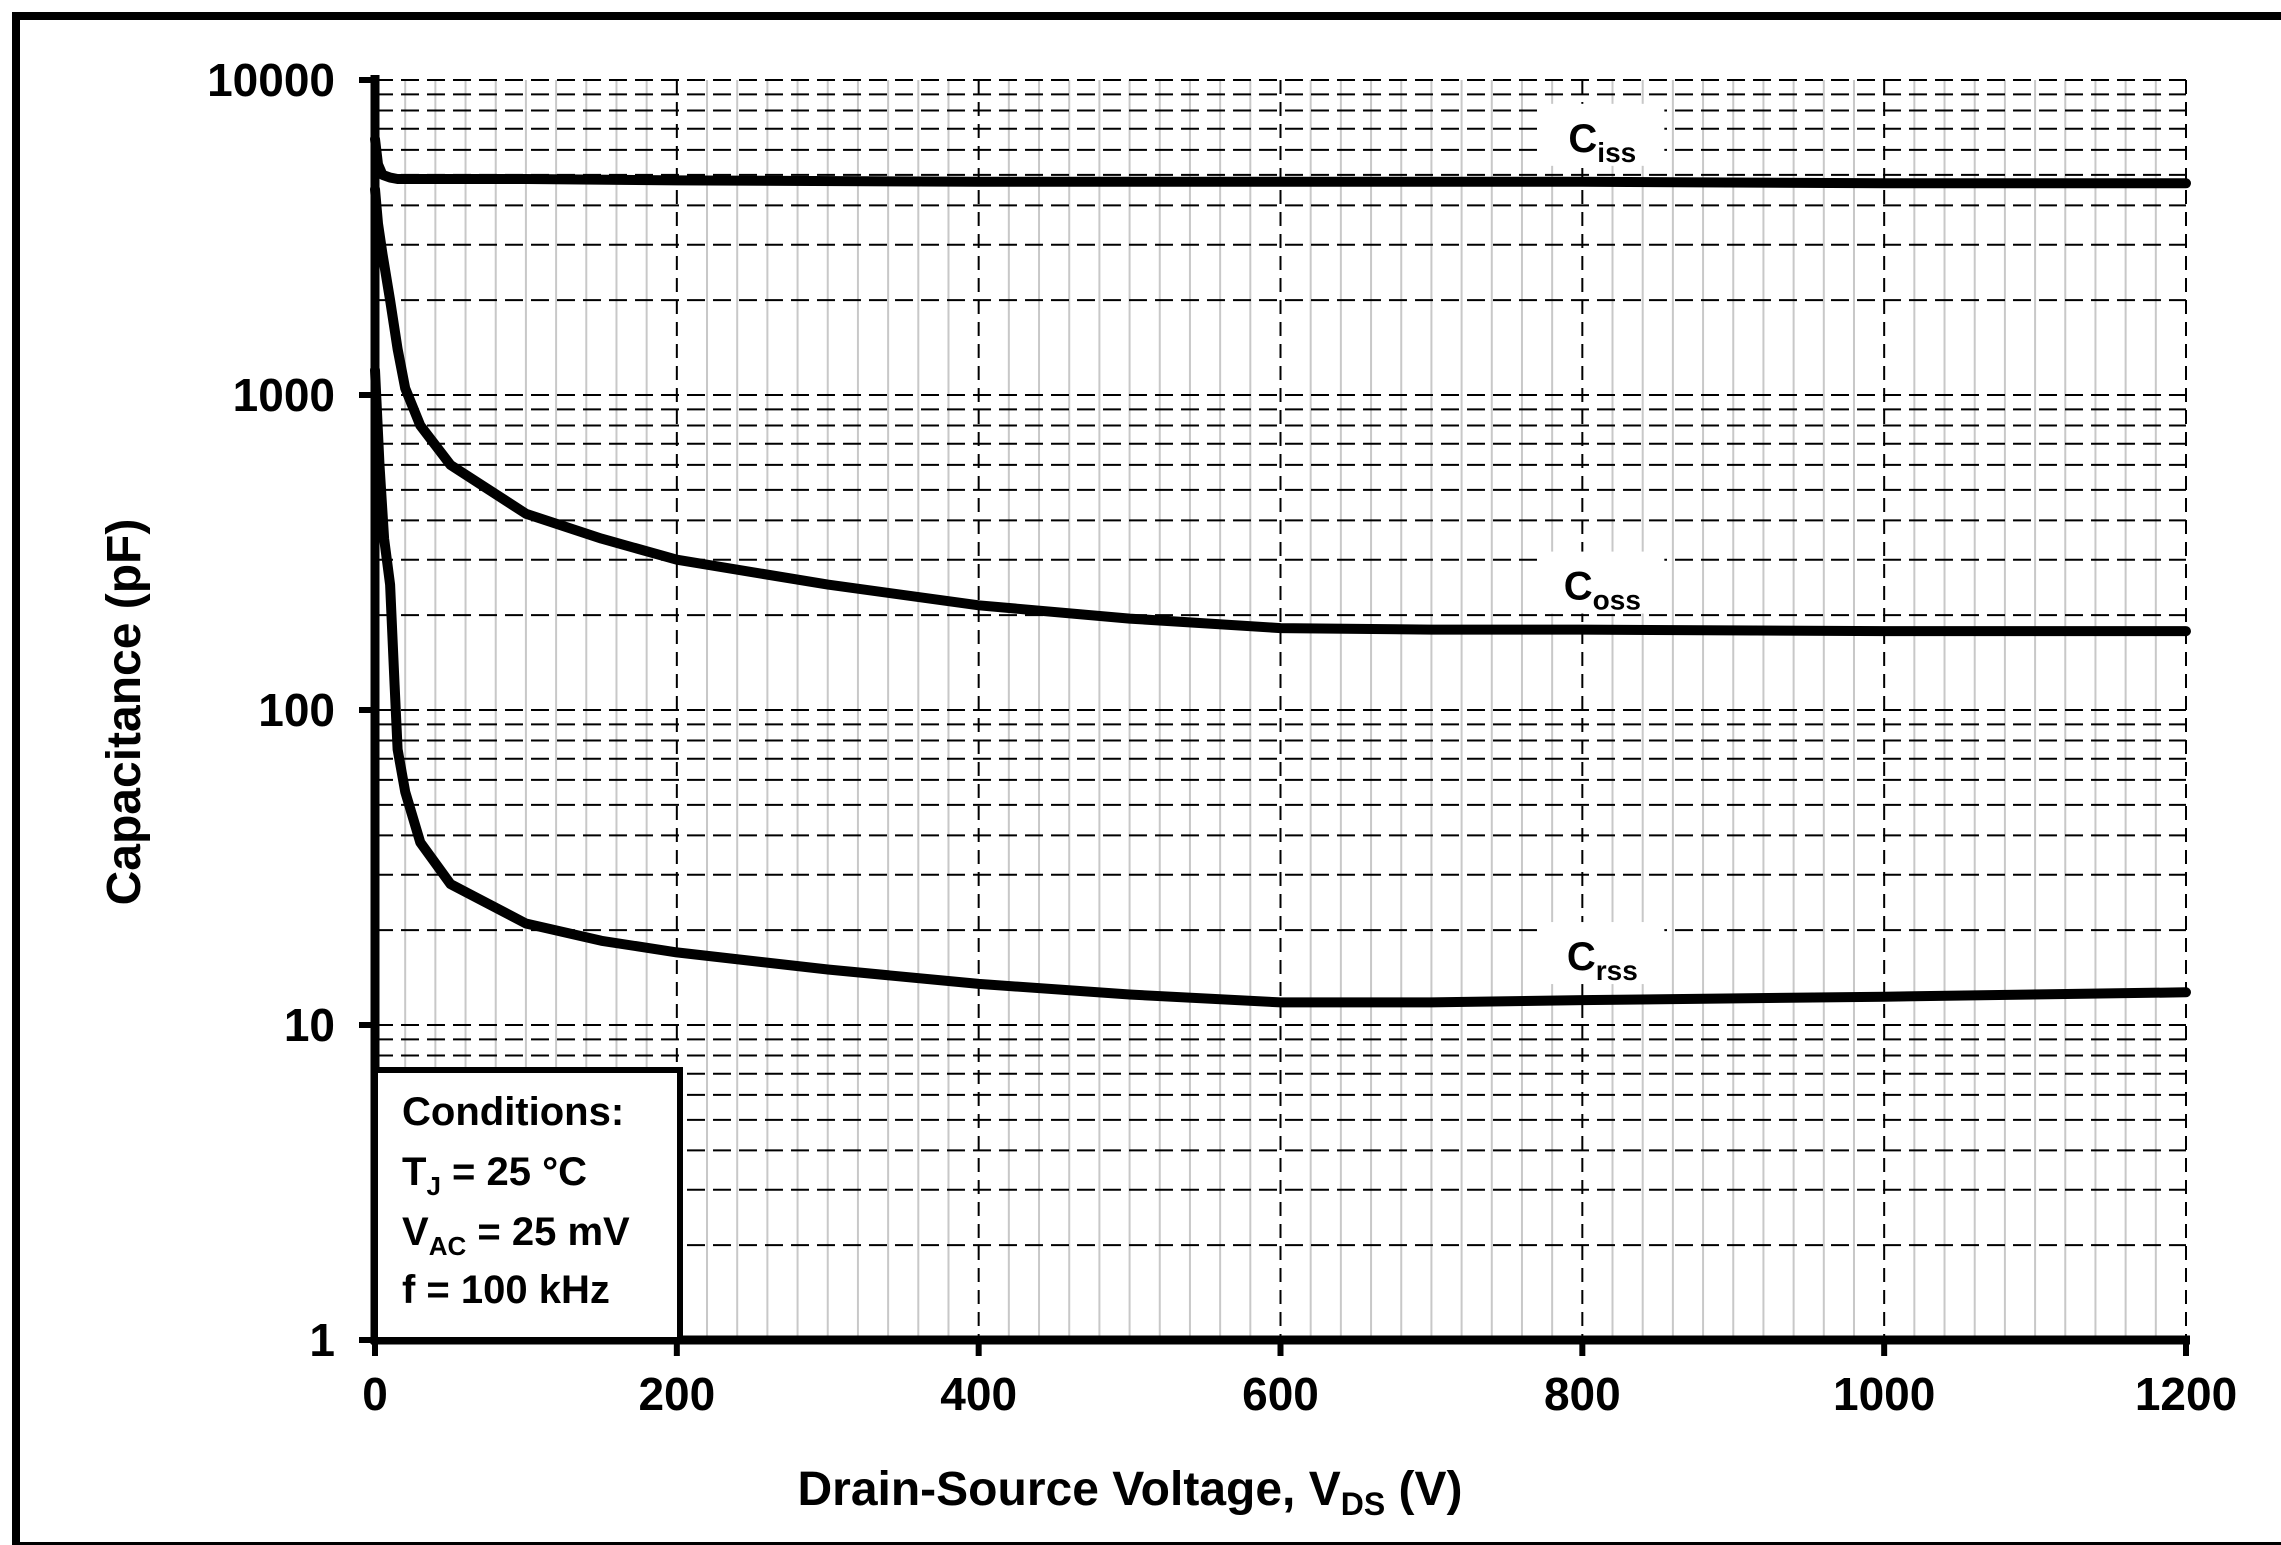  I want to click on x-axis-title-main: Drain-Source Voltage, V, so click(1068, 1489).